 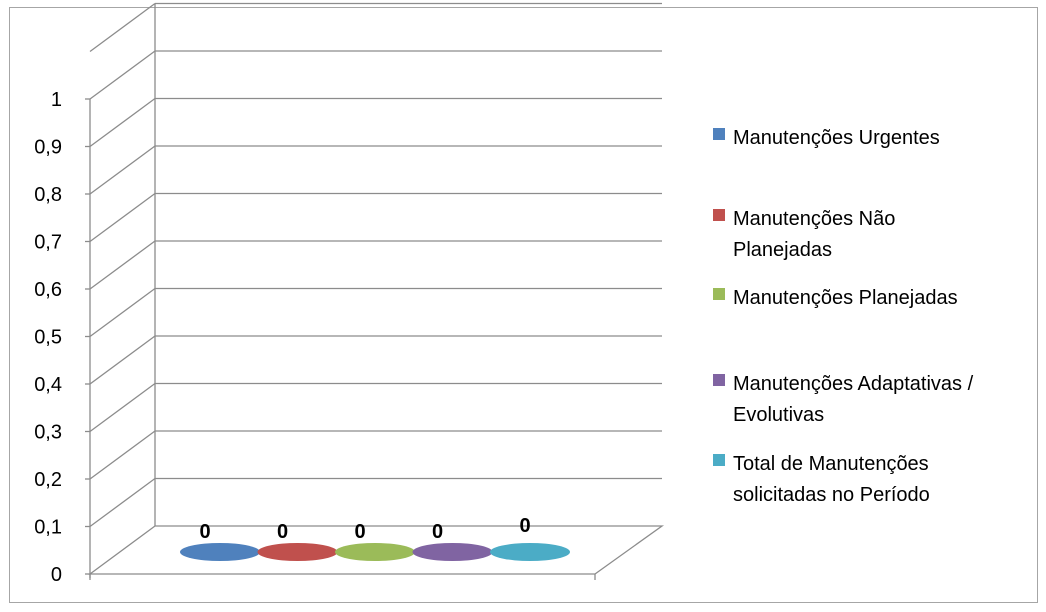 What do you see at coordinates (48, 385) in the screenshot?
I see `y-tick-label: 0,4` at bounding box center [48, 385].